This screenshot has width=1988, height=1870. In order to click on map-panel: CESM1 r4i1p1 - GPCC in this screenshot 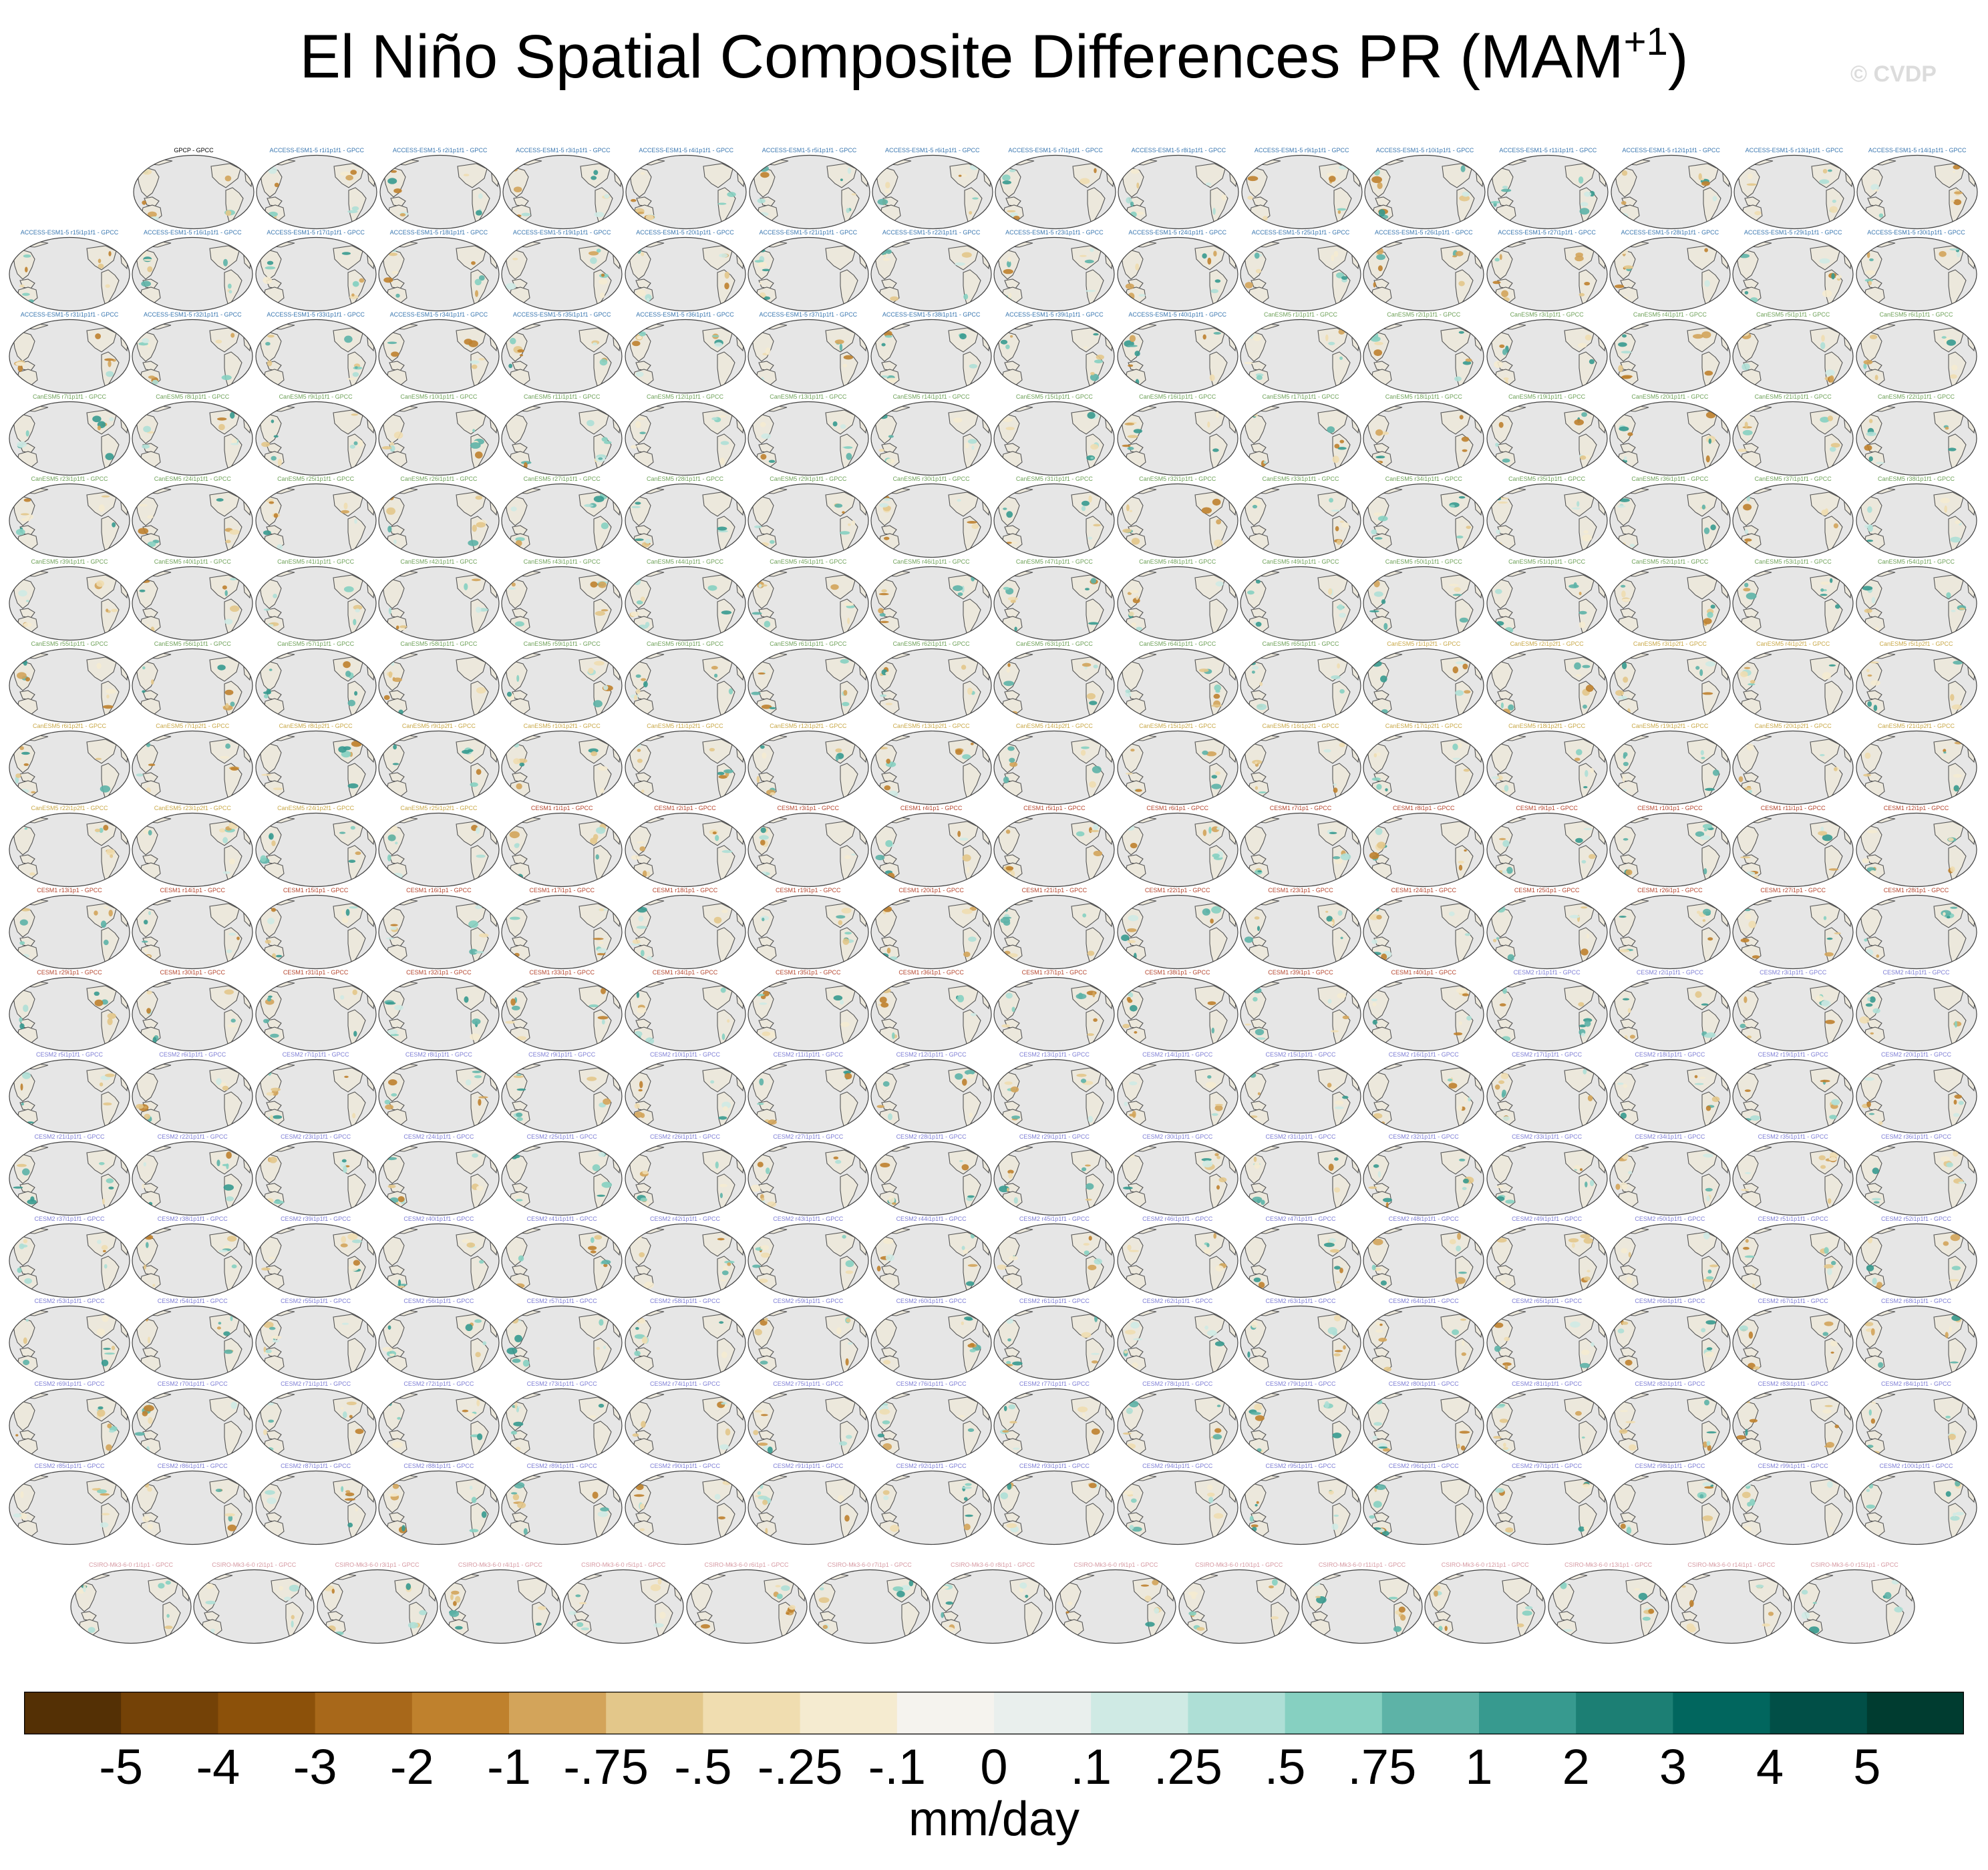, I will do `click(931, 846)`.